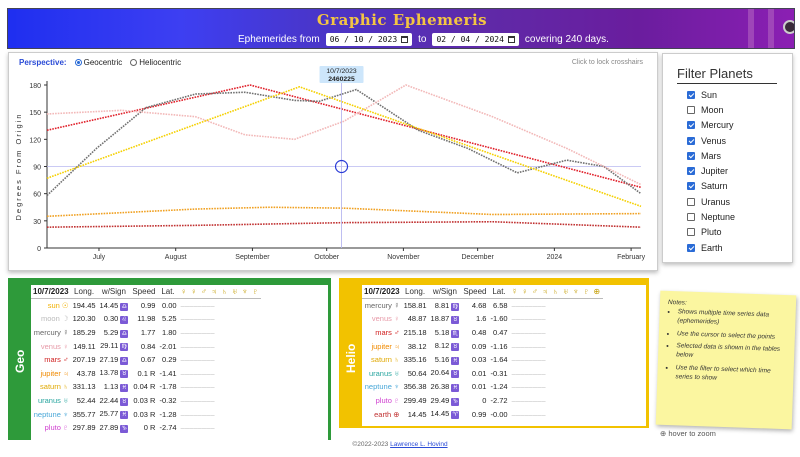 Image resolution: width=800 pixels, height=457 pixels. Describe the element at coordinates (341, 74) in the screenshot. I see `cursor-label-box` at that location.